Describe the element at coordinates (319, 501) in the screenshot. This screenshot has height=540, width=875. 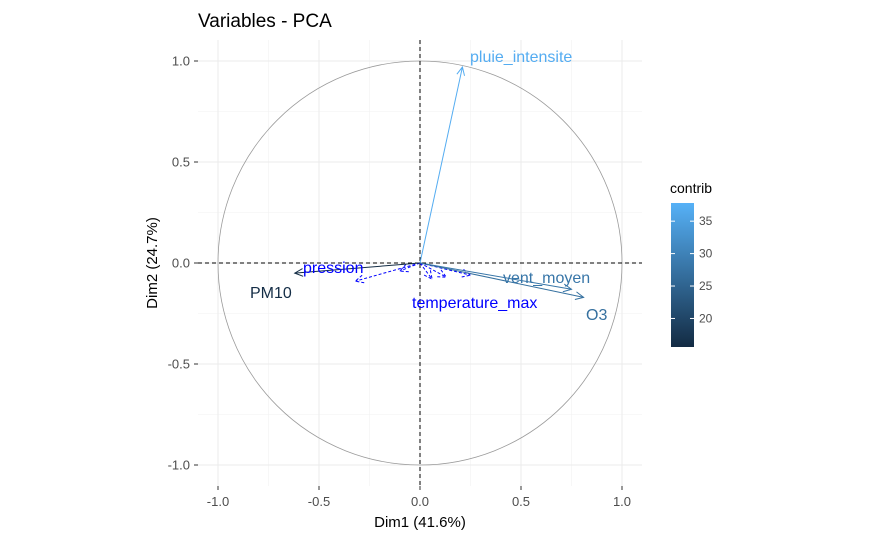
I see `x-tick-label: -0.5` at that location.